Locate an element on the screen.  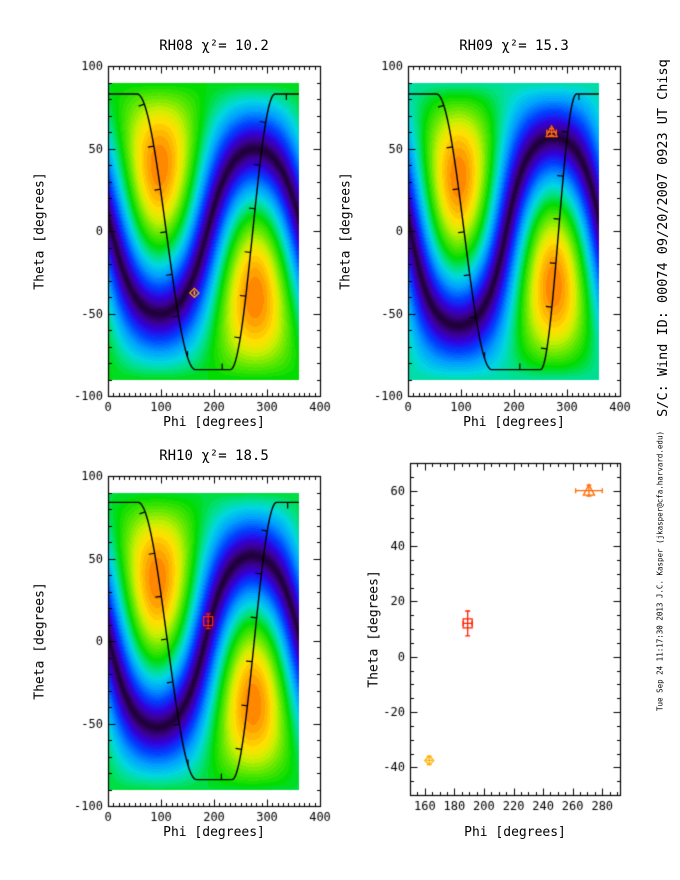
plot-rh08-ylabel: Theta [degrees] is located at coordinates (40, 231).